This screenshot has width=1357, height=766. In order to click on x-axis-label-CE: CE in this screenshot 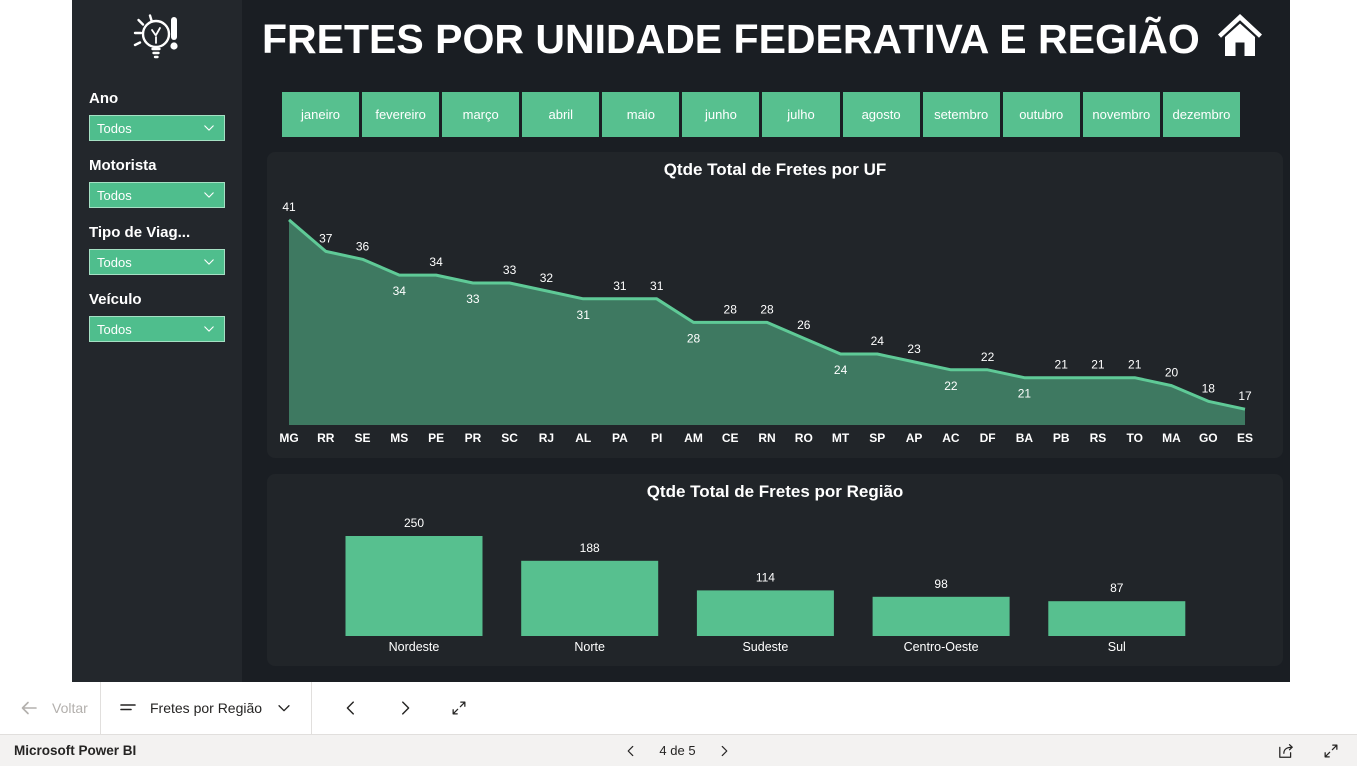, I will do `click(730, 438)`.